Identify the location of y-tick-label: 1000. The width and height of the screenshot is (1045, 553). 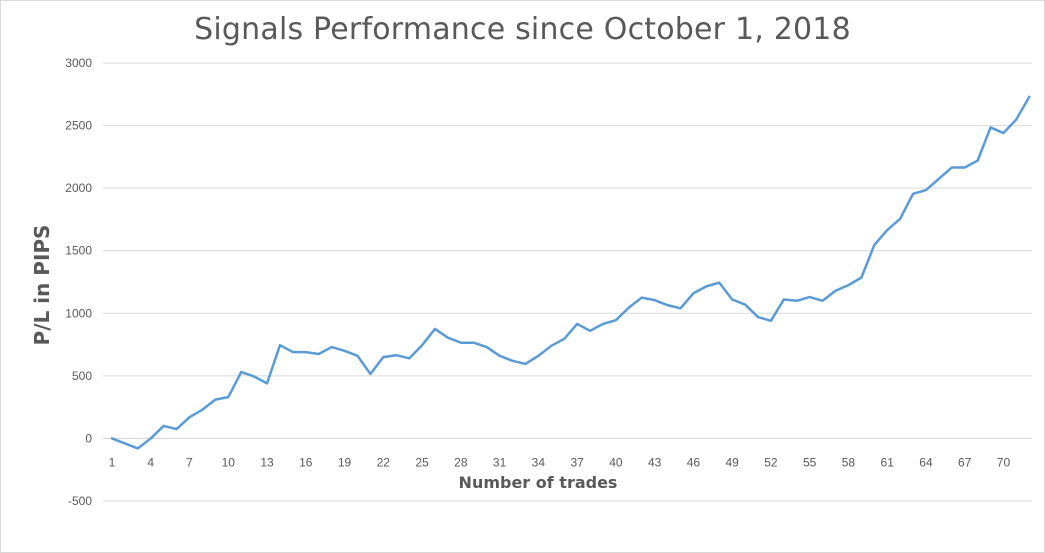
(78, 313).